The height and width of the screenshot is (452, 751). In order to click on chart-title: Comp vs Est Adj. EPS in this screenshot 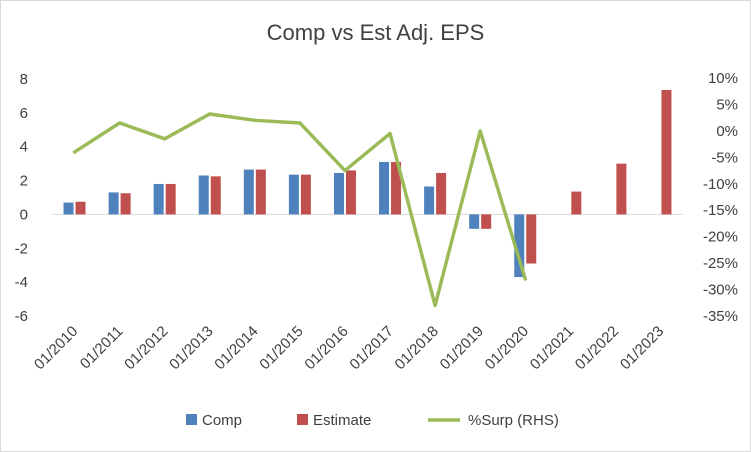, I will do `click(375, 32)`.